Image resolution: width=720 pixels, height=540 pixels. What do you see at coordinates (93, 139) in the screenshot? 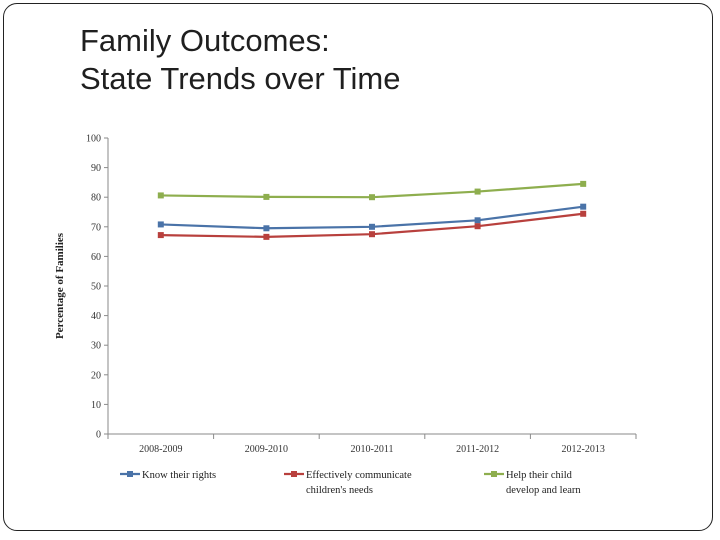
I see `y-tick-label: 100` at bounding box center [93, 139].